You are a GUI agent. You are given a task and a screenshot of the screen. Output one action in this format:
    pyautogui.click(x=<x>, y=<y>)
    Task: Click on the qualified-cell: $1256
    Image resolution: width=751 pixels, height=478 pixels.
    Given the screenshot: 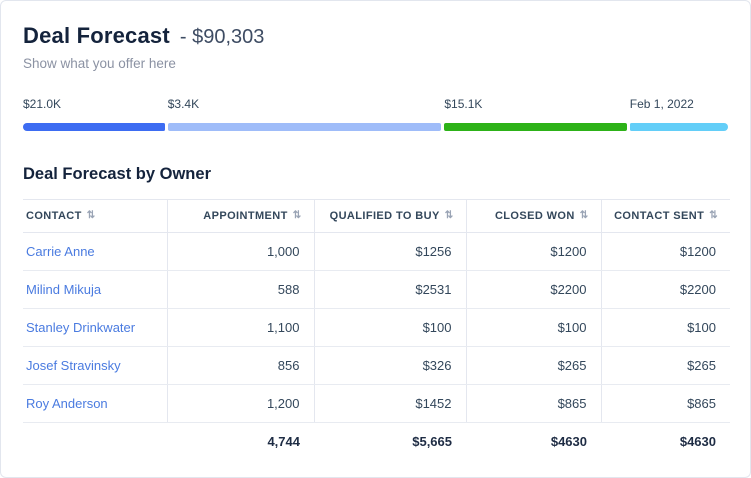 What is the action you would take?
    pyautogui.click(x=389, y=251)
    